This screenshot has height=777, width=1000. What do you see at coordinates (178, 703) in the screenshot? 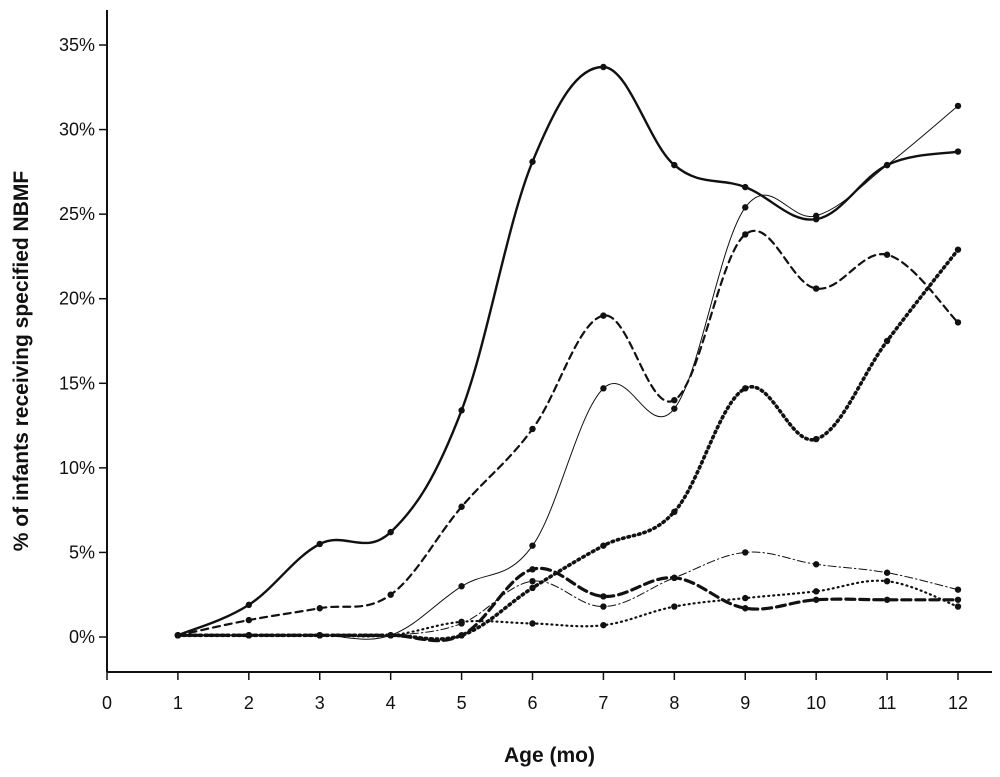
I see `x-tick-label: 1` at bounding box center [178, 703].